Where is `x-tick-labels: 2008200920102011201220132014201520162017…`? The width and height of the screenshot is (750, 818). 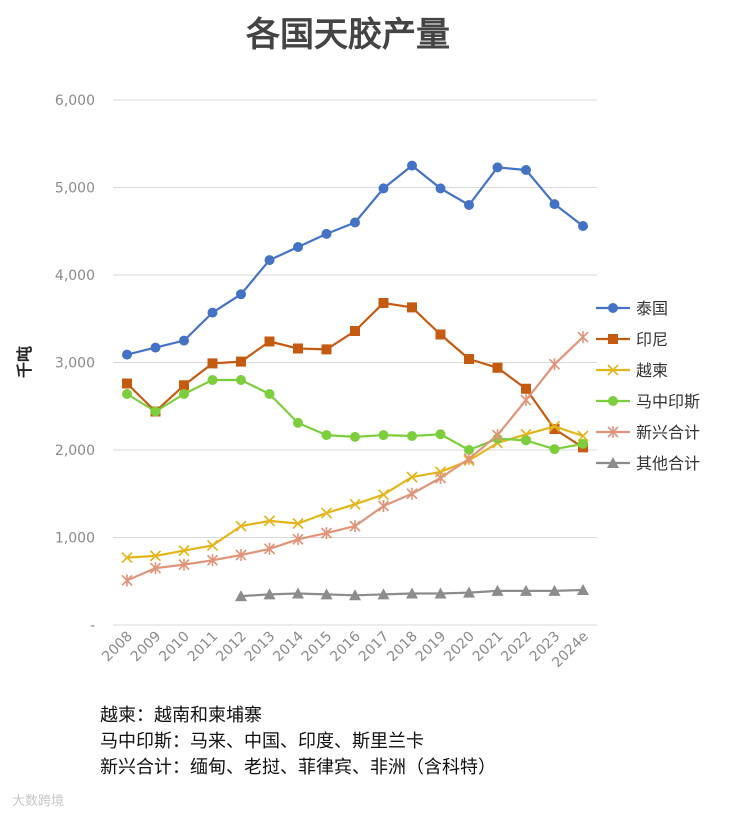
x-tick-labels: 2008200920102011201220132014201520162017… is located at coordinates (345, 649).